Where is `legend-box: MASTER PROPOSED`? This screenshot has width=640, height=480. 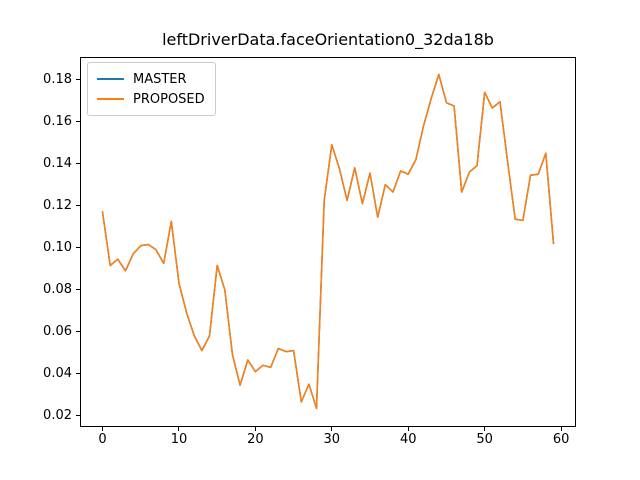
legend-box: MASTER PROPOSED is located at coordinates (151, 89).